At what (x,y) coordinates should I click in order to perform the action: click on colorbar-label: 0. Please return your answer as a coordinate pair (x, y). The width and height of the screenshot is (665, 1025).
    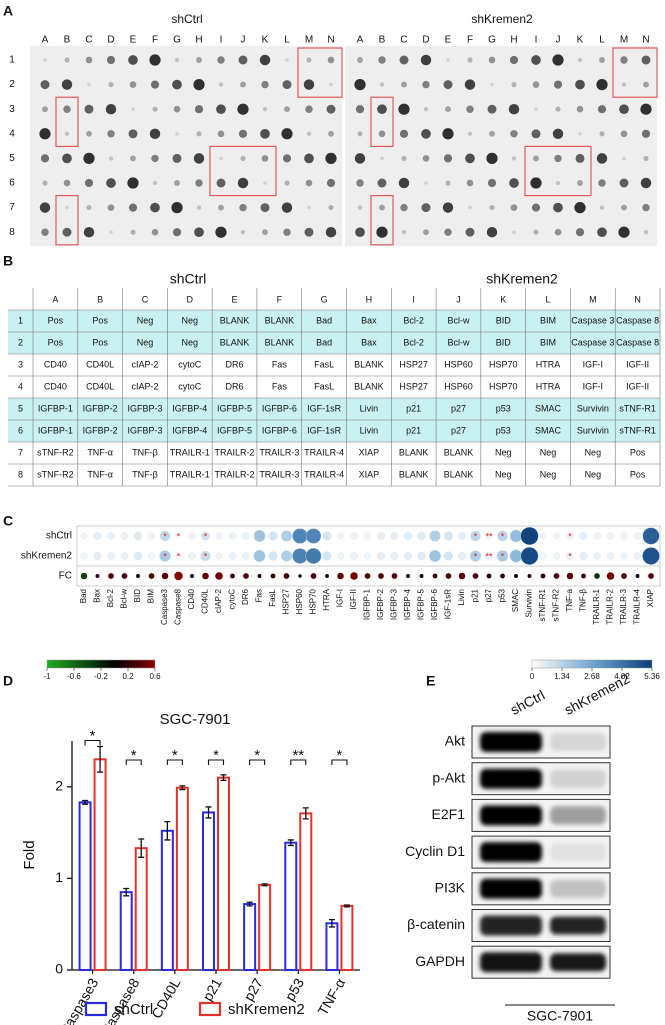
    Looking at the image, I should click on (532, 676).